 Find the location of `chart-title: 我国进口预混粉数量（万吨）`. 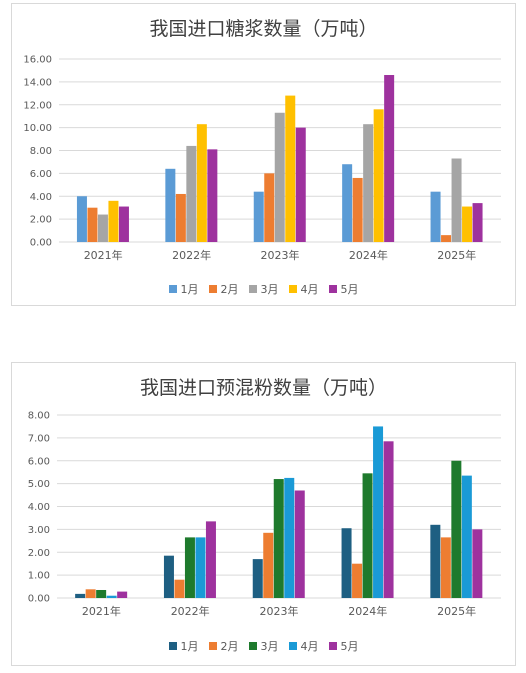

chart-title: 我国进口预混粉数量（万吨） is located at coordinates (263, 388).